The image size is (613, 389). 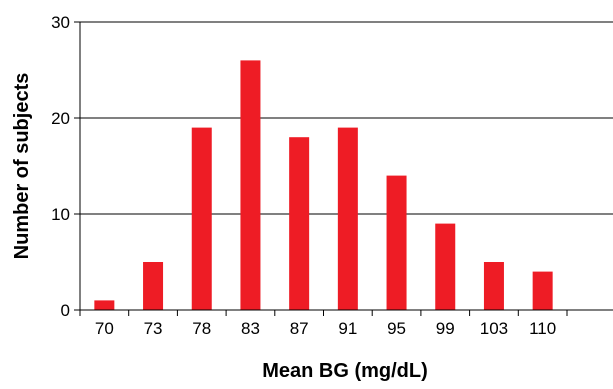 I want to click on x-tick-label-87: 87, so click(x=299, y=328).